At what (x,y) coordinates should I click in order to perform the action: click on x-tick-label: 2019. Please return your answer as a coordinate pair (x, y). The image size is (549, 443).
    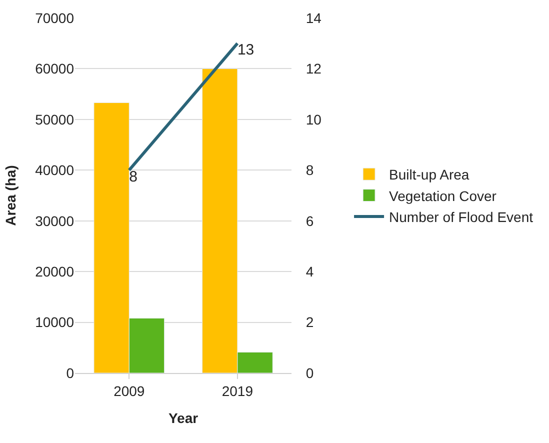
    Looking at the image, I should click on (238, 390).